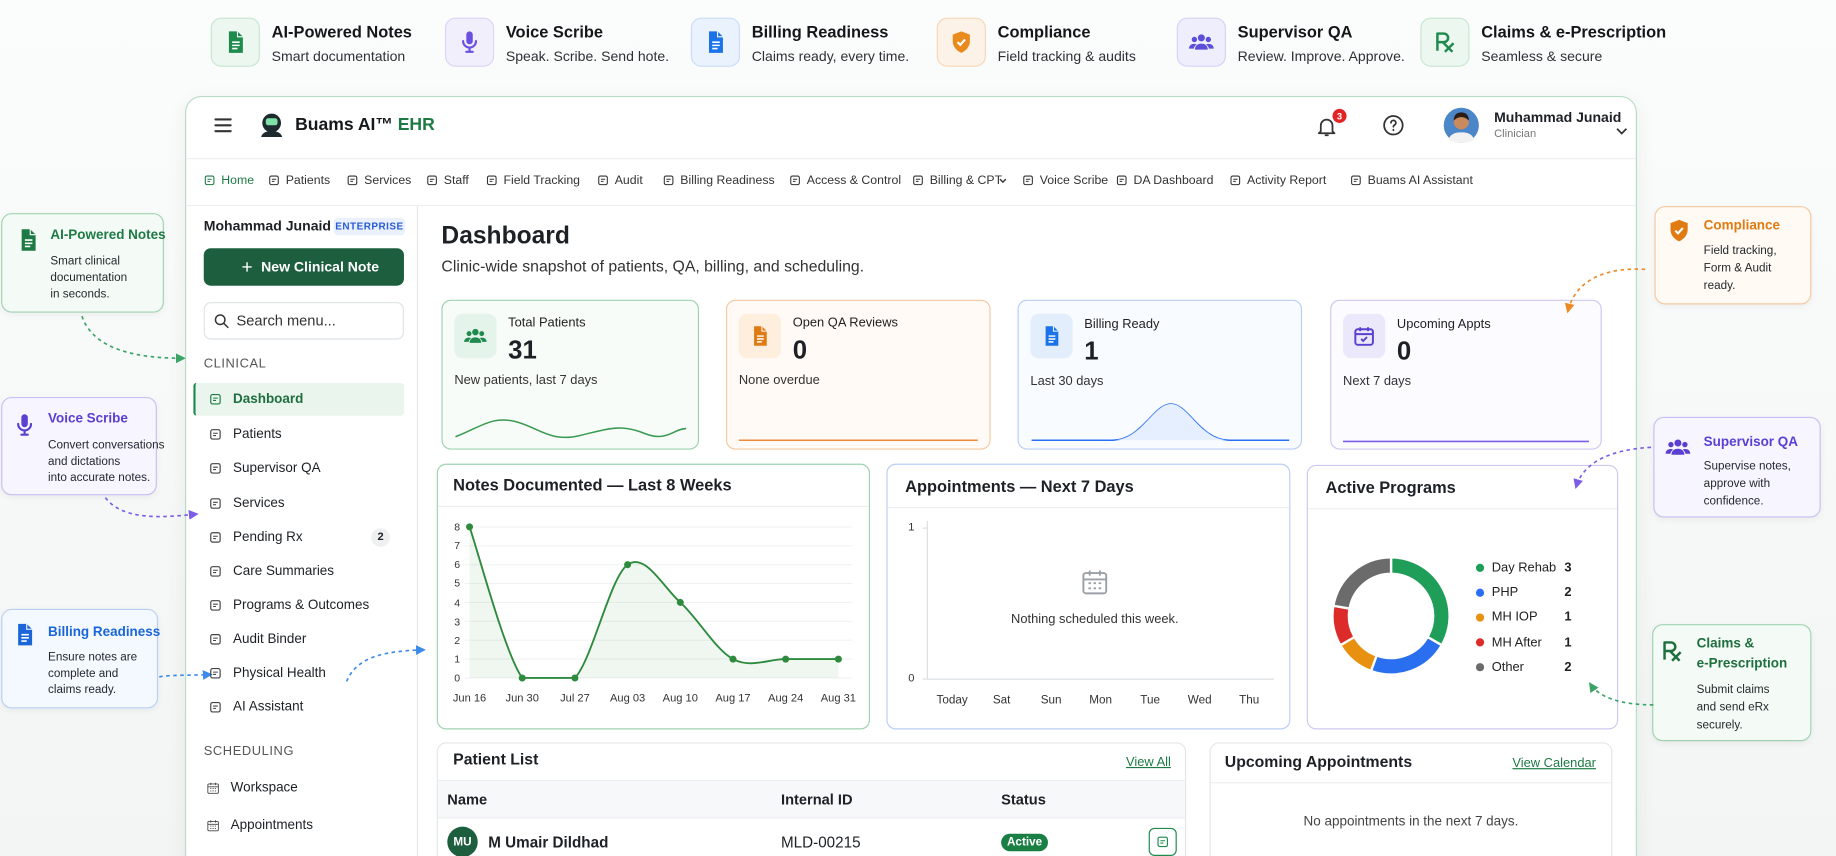 The height and width of the screenshot is (856, 1836). What do you see at coordinates (592, 485) in the screenshot?
I see `chart-title: Notes Documented — Last 8 Weeks` at bounding box center [592, 485].